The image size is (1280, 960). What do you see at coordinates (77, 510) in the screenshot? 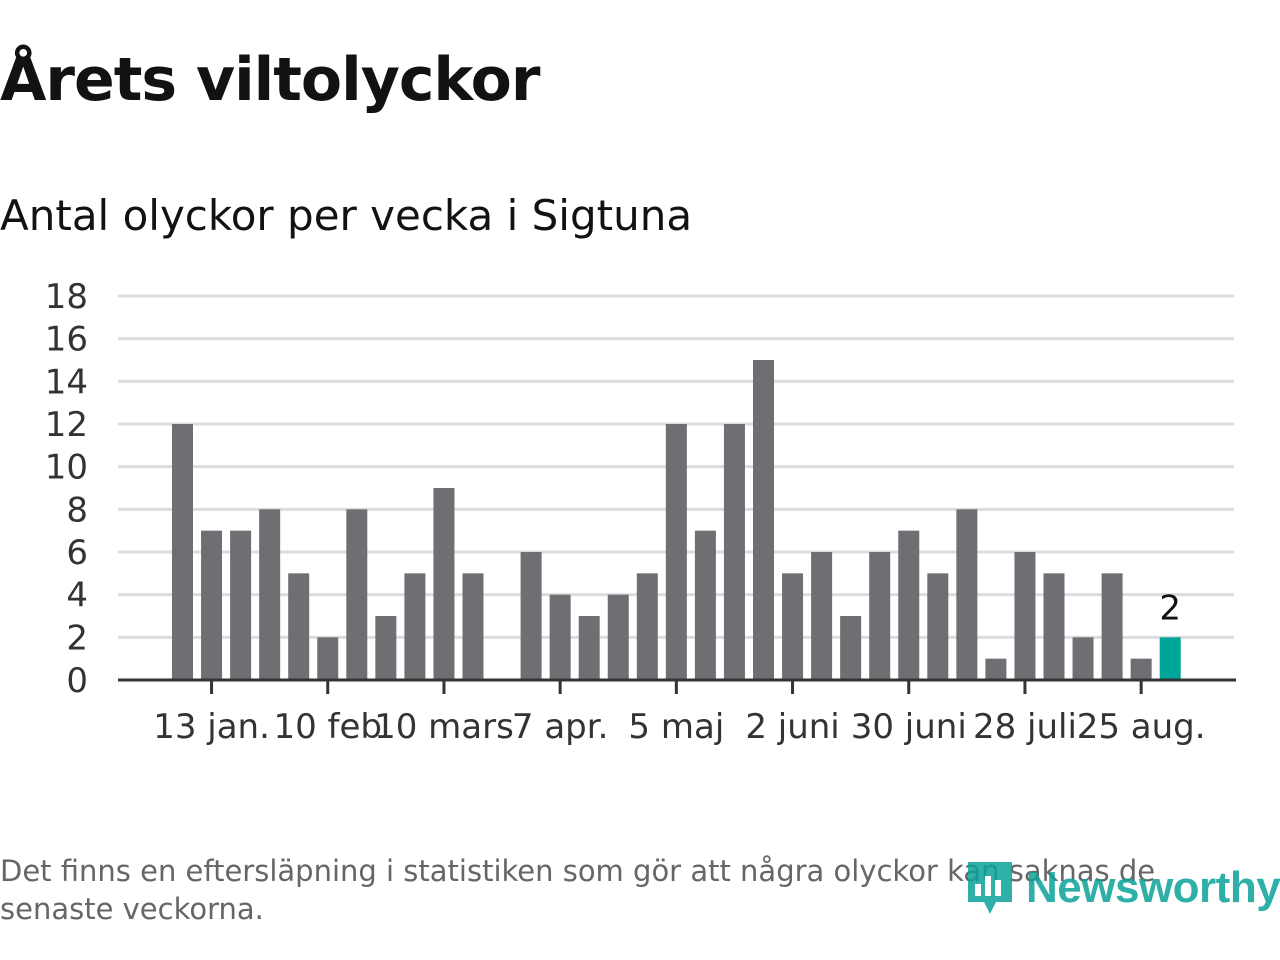
I see `y-tick-label: 8` at bounding box center [77, 510].